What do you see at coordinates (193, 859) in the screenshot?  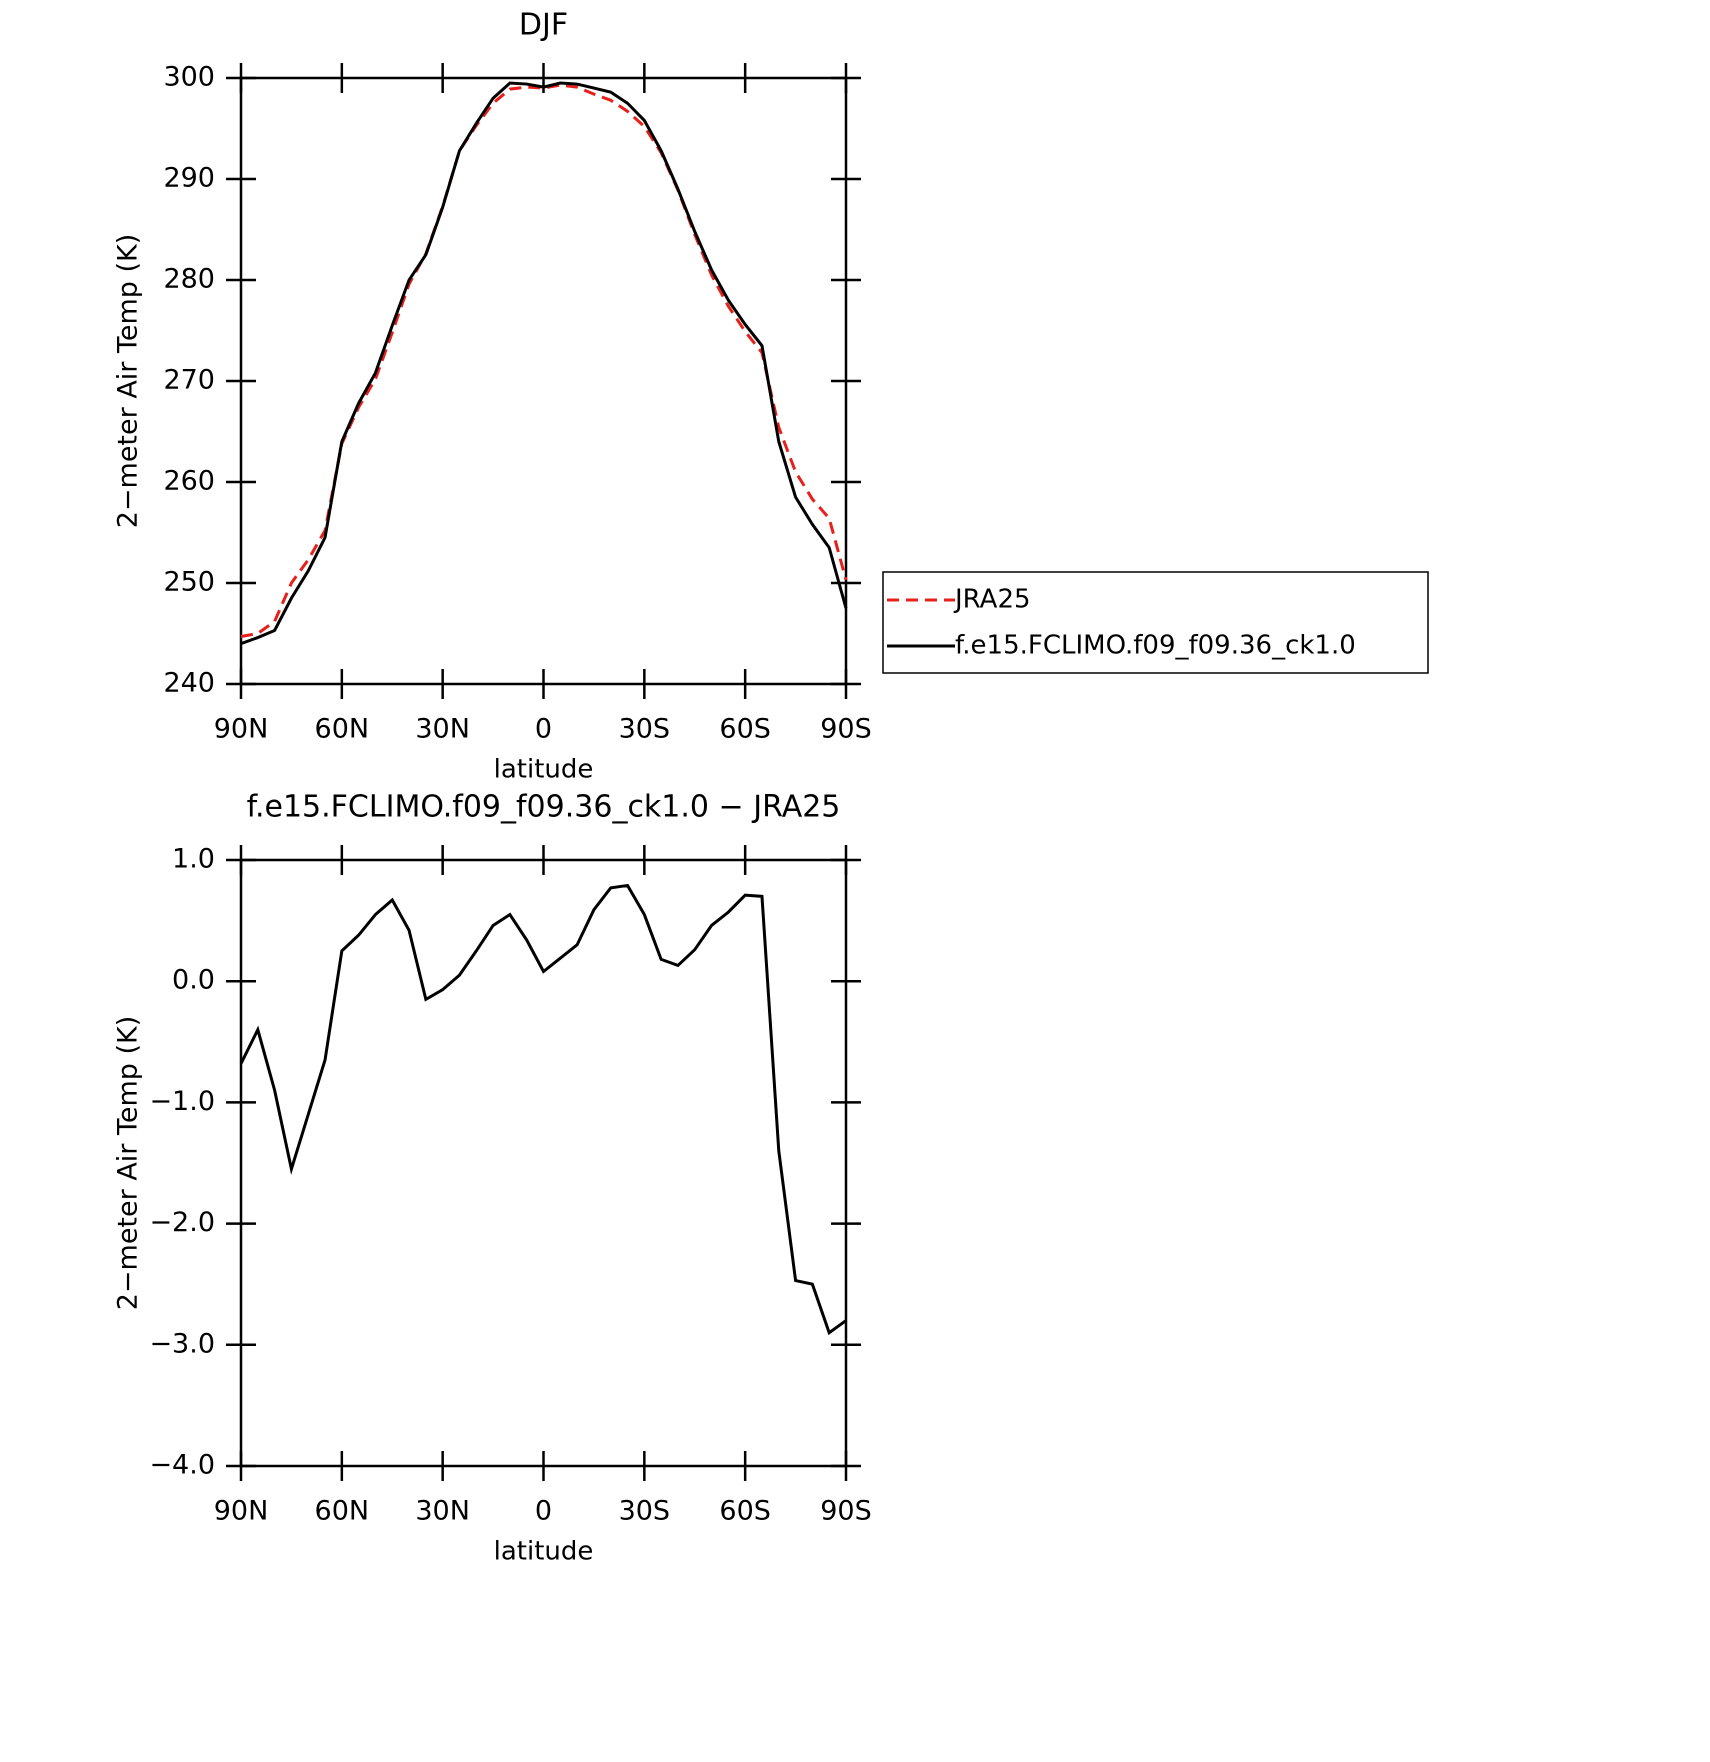 I see `y-tick-label: 1.0` at bounding box center [193, 859].